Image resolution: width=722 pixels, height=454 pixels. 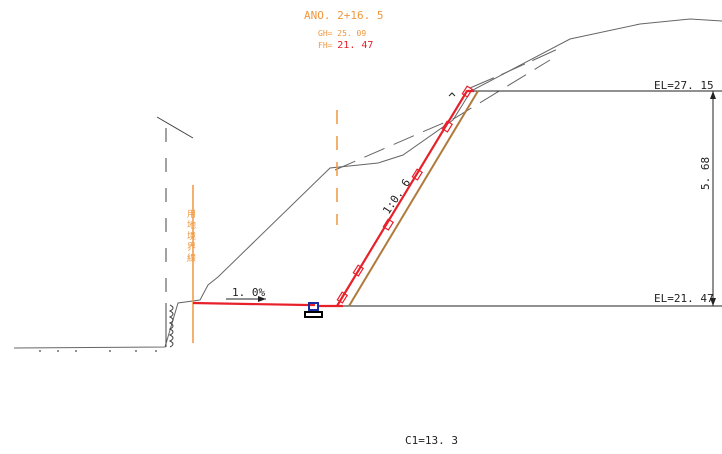 What do you see at coordinates (344, 15) in the screenshot?
I see `station-label: ANO. 2+16. 5` at bounding box center [344, 15].